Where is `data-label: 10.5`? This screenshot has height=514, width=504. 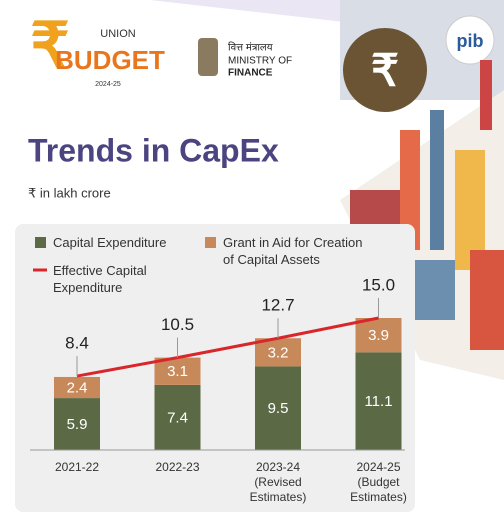 data-label: 10.5 is located at coordinates (177, 324).